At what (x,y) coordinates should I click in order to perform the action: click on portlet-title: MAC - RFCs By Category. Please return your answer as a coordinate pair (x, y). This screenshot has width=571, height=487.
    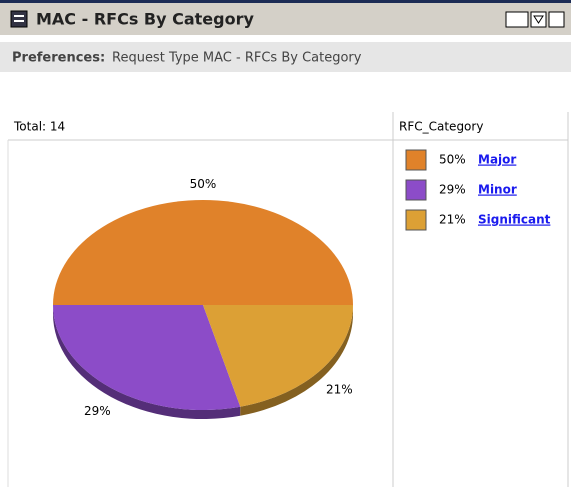
    Looking at the image, I should click on (145, 19).